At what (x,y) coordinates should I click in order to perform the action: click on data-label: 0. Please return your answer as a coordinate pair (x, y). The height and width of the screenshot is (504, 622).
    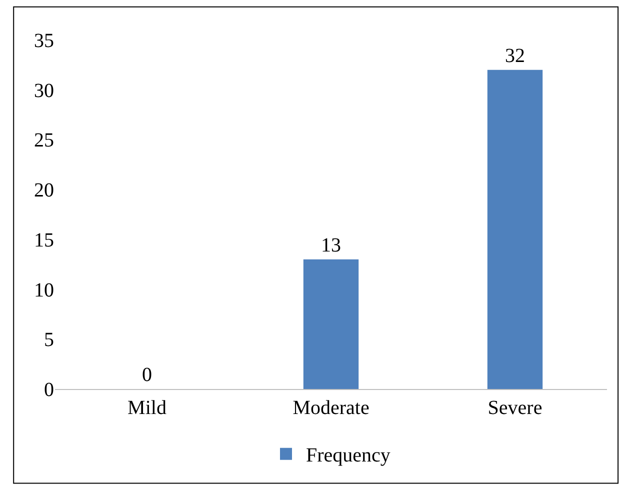
    Looking at the image, I should click on (147, 375).